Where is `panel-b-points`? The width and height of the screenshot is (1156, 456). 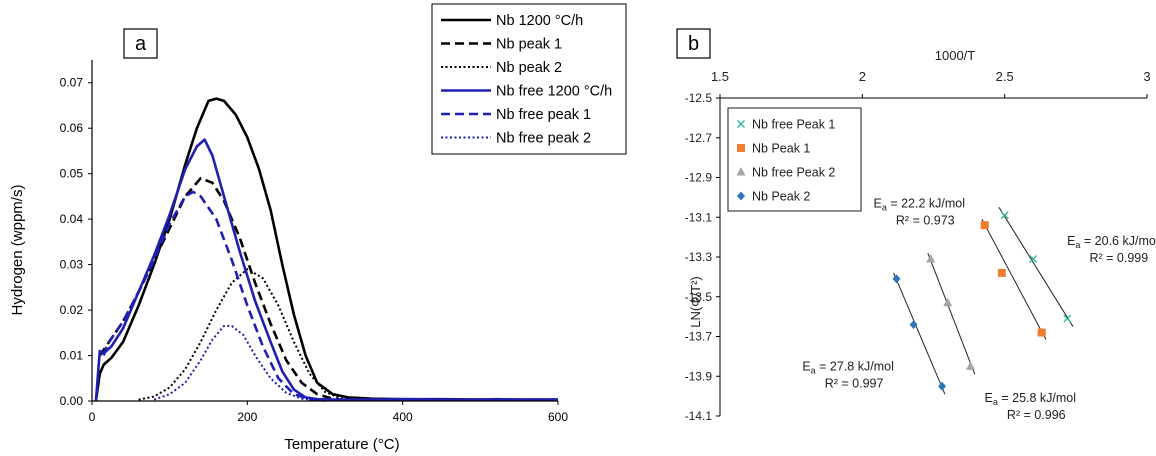
panel-b-points is located at coordinates (982, 301).